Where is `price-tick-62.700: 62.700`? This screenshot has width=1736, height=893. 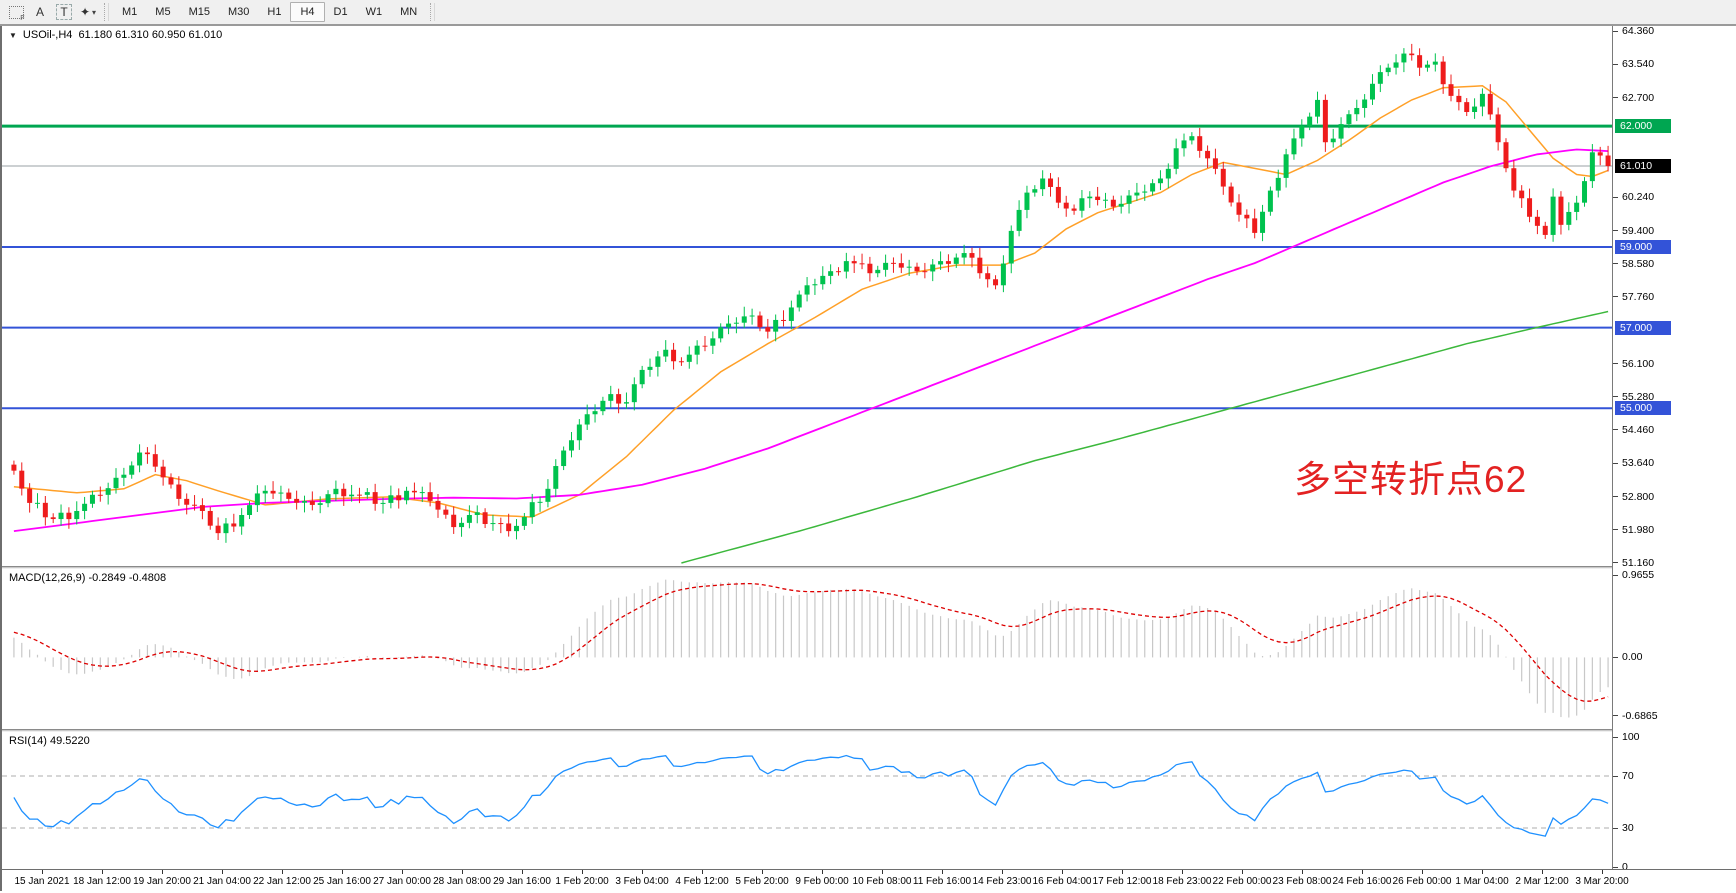
price-tick-62.700: 62.700 is located at coordinates (1674, 97).